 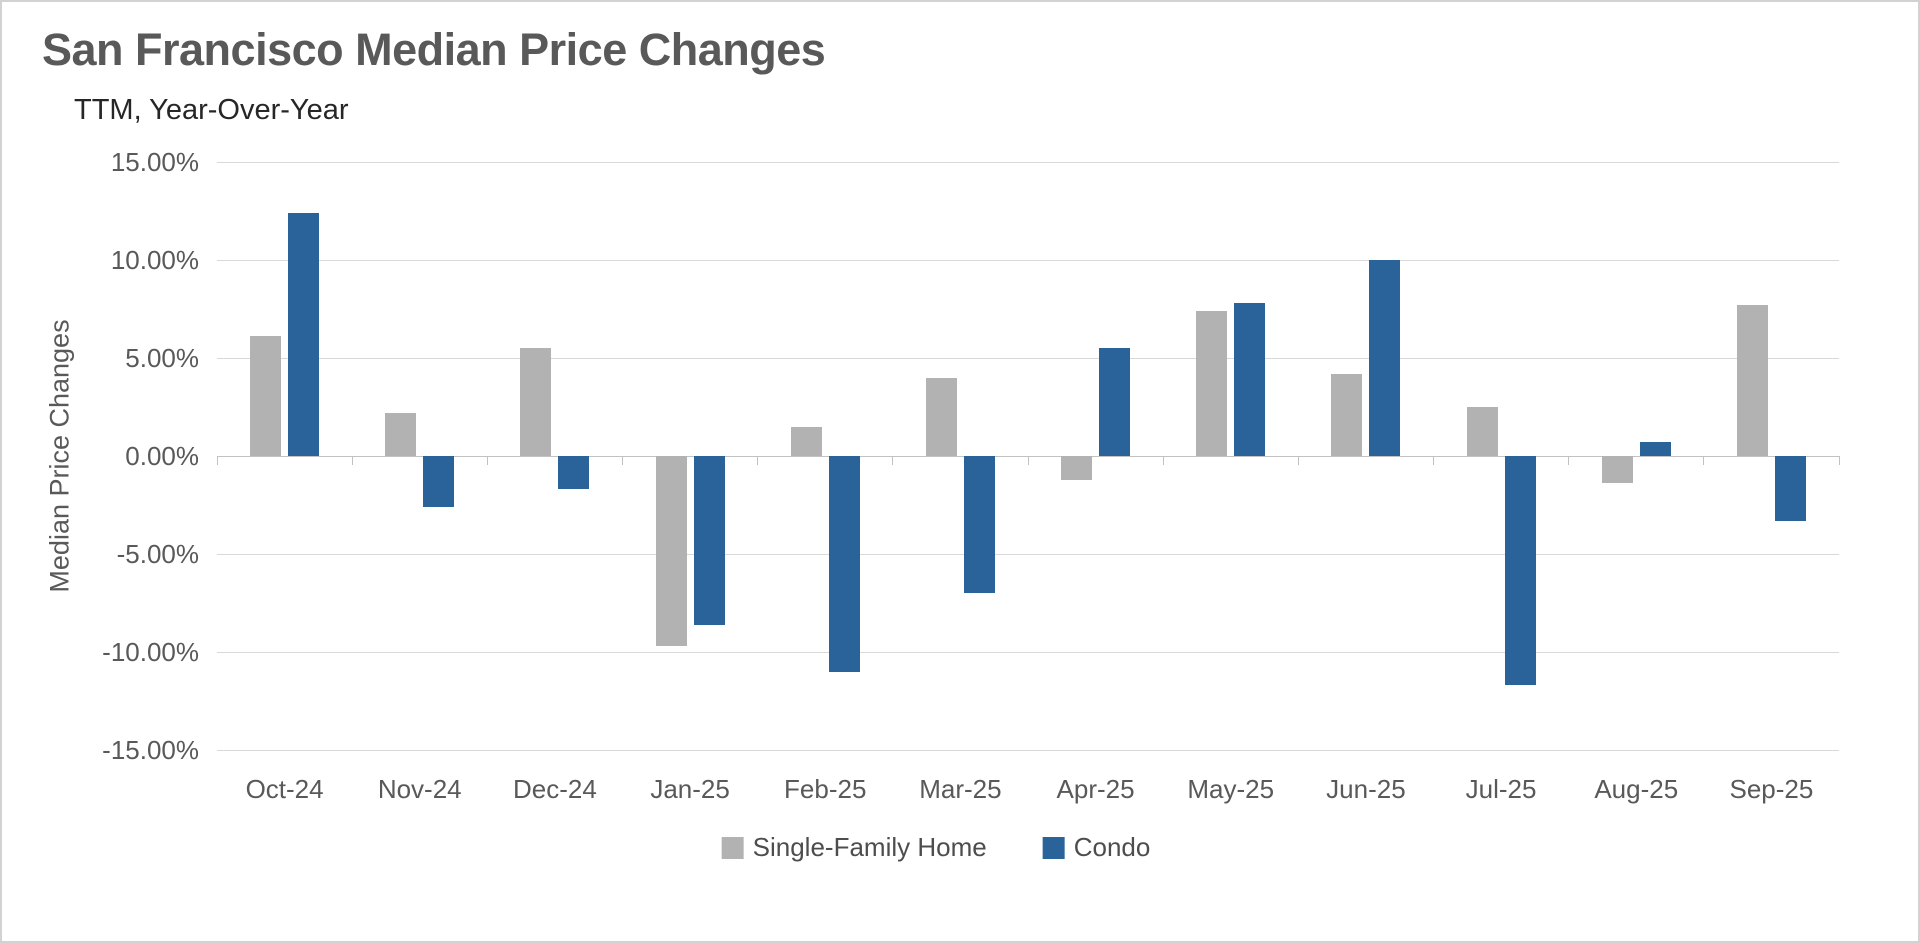 What do you see at coordinates (869, 847) in the screenshot?
I see `legend-label: Single-Family Home` at bounding box center [869, 847].